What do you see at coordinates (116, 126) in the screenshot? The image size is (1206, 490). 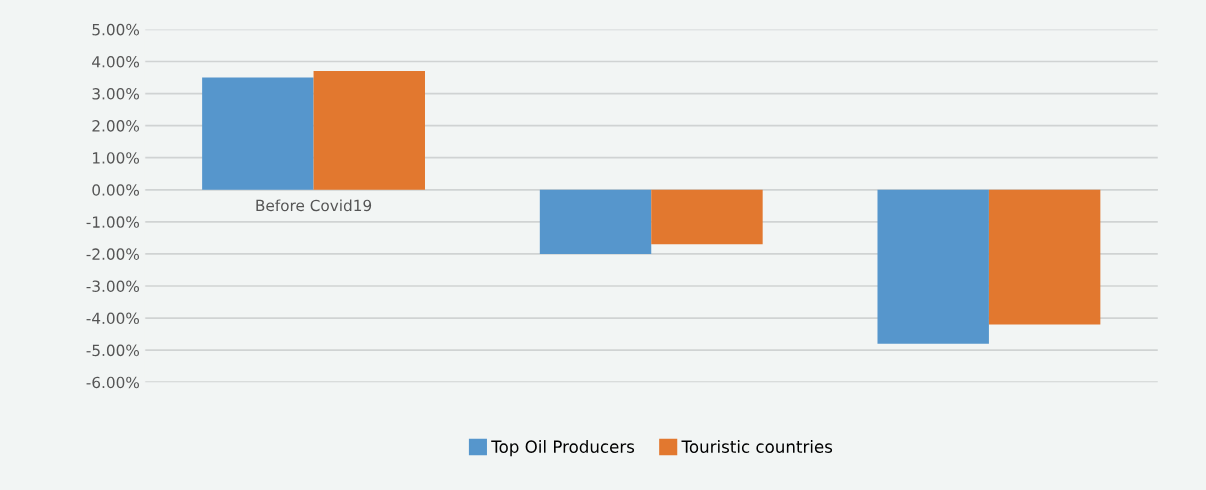 I see `y-tick-label: 2.00%` at bounding box center [116, 126].